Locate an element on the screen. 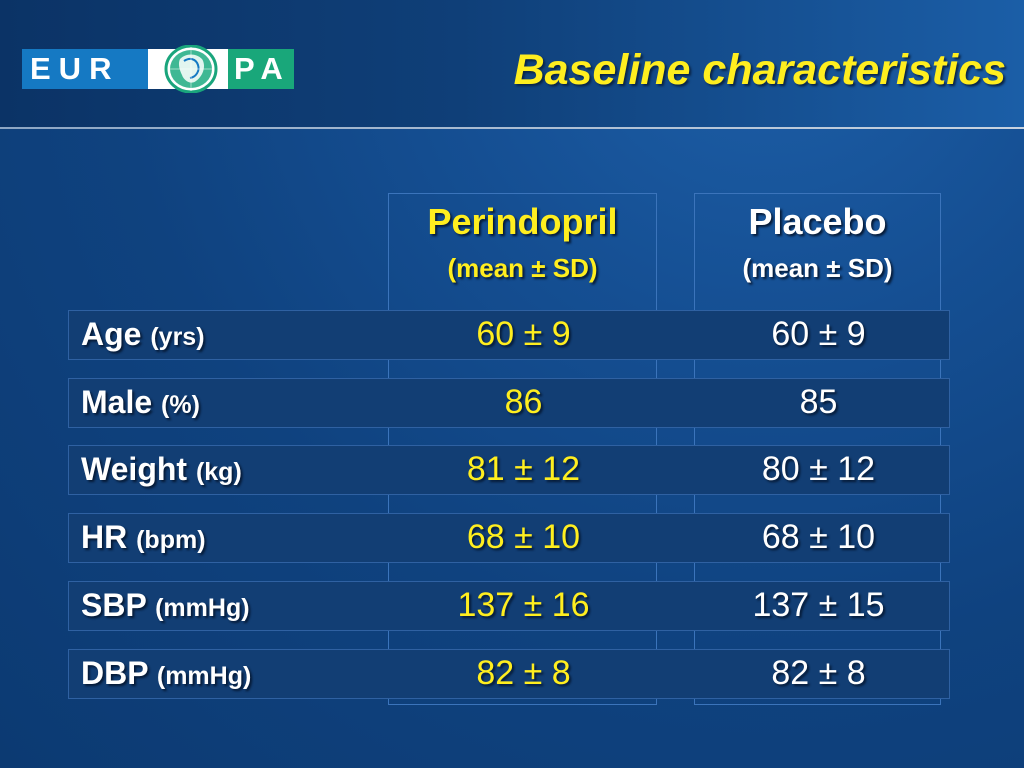 The image size is (1024, 768). row-label: Male (%) is located at coordinates (140, 403).